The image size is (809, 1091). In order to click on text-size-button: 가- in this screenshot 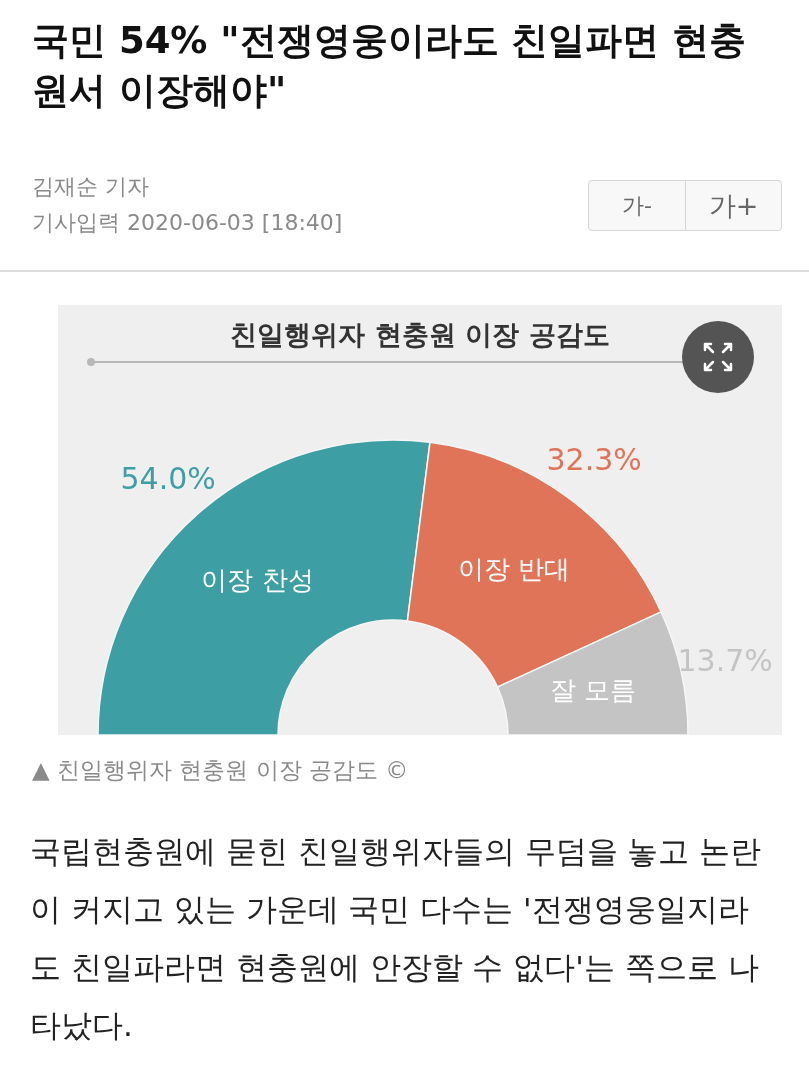, I will do `click(637, 205)`.